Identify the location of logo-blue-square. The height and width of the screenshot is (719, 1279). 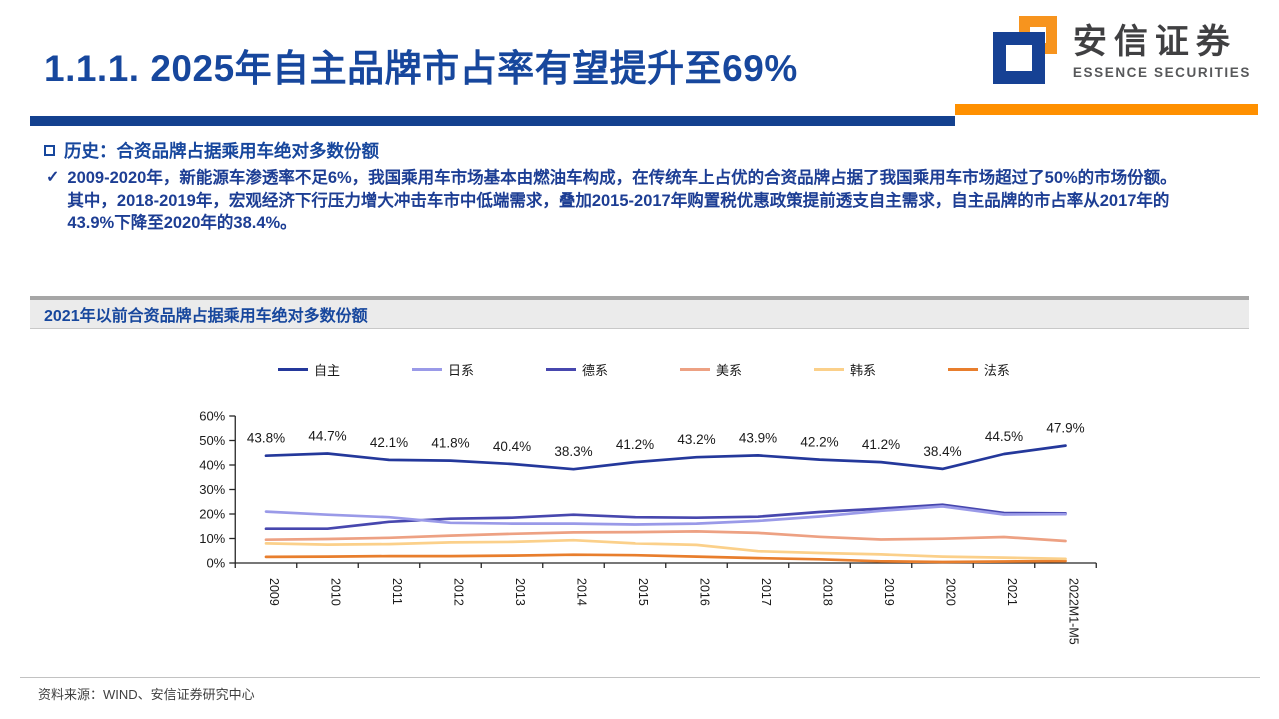
(1018, 58).